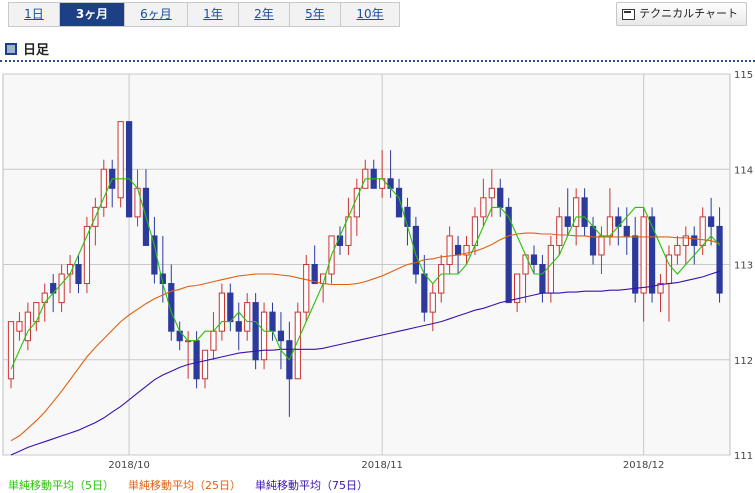  What do you see at coordinates (377, 61) in the screenshot?
I see `section-divider` at bounding box center [377, 61].